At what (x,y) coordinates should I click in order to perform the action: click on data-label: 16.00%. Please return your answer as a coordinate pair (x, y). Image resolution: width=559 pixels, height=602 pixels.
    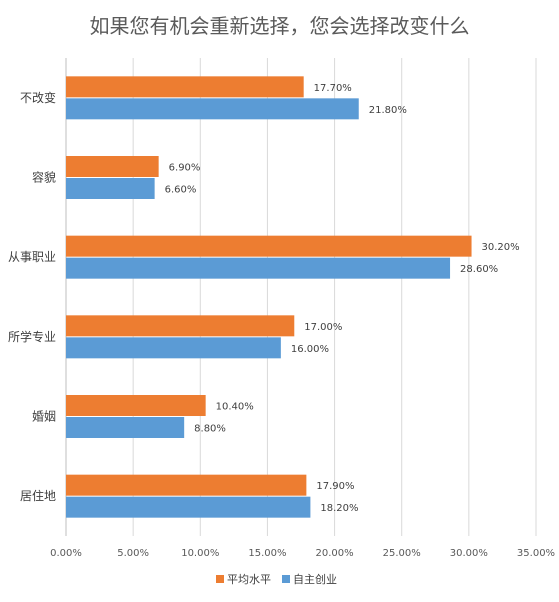
    Looking at the image, I should click on (310, 349).